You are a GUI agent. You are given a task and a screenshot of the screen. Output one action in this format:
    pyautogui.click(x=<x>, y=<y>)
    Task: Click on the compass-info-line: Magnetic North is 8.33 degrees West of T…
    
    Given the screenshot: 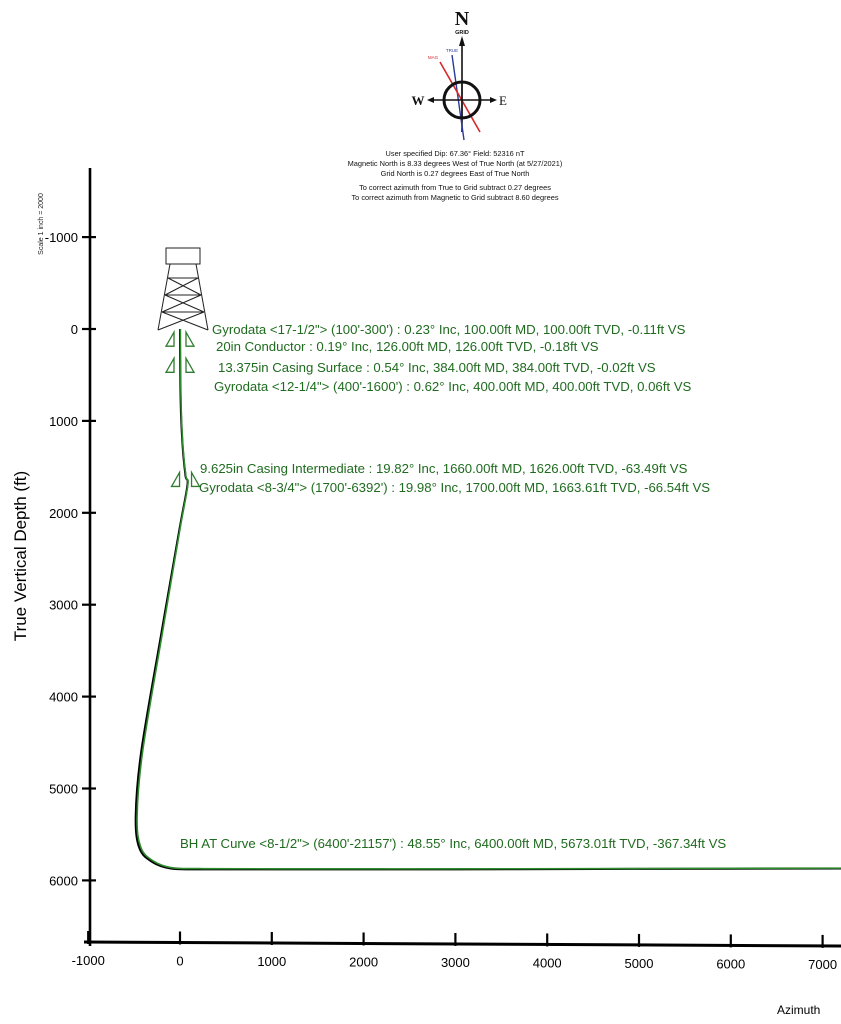 What is the action you would take?
    pyautogui.click(x=455, y=163)
    